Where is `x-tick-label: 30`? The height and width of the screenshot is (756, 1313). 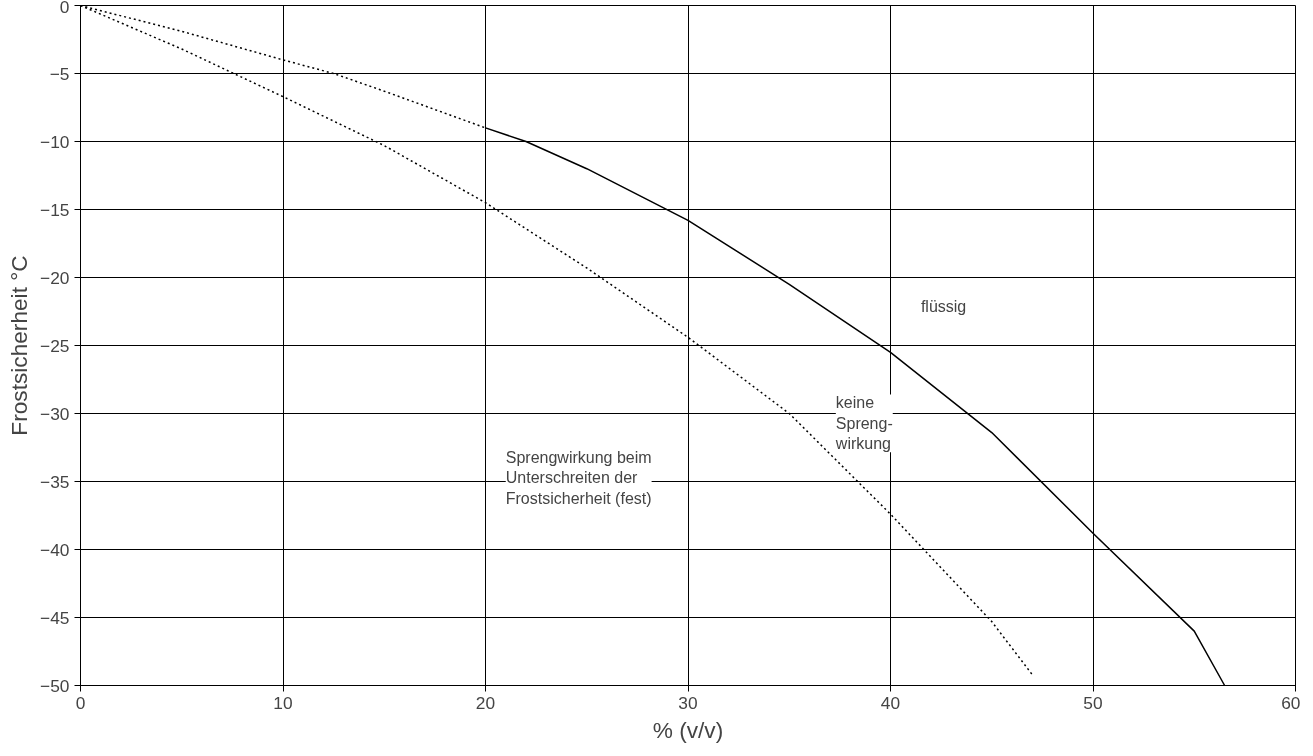
x-tick-label: 30 is located at coordinates (688, 702).